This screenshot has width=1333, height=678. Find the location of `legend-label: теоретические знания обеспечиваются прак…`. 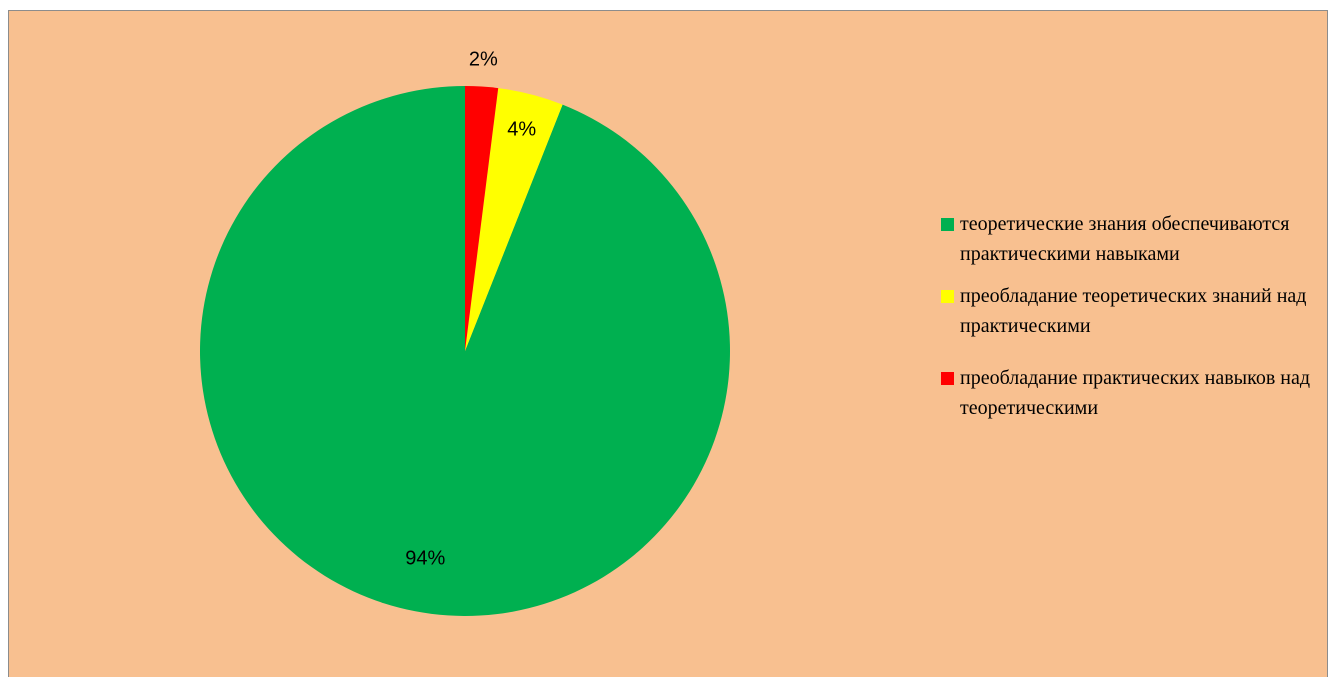

legend-label: теоретические знания обеспечиваются прак… is located at coordinates (1125, 239).